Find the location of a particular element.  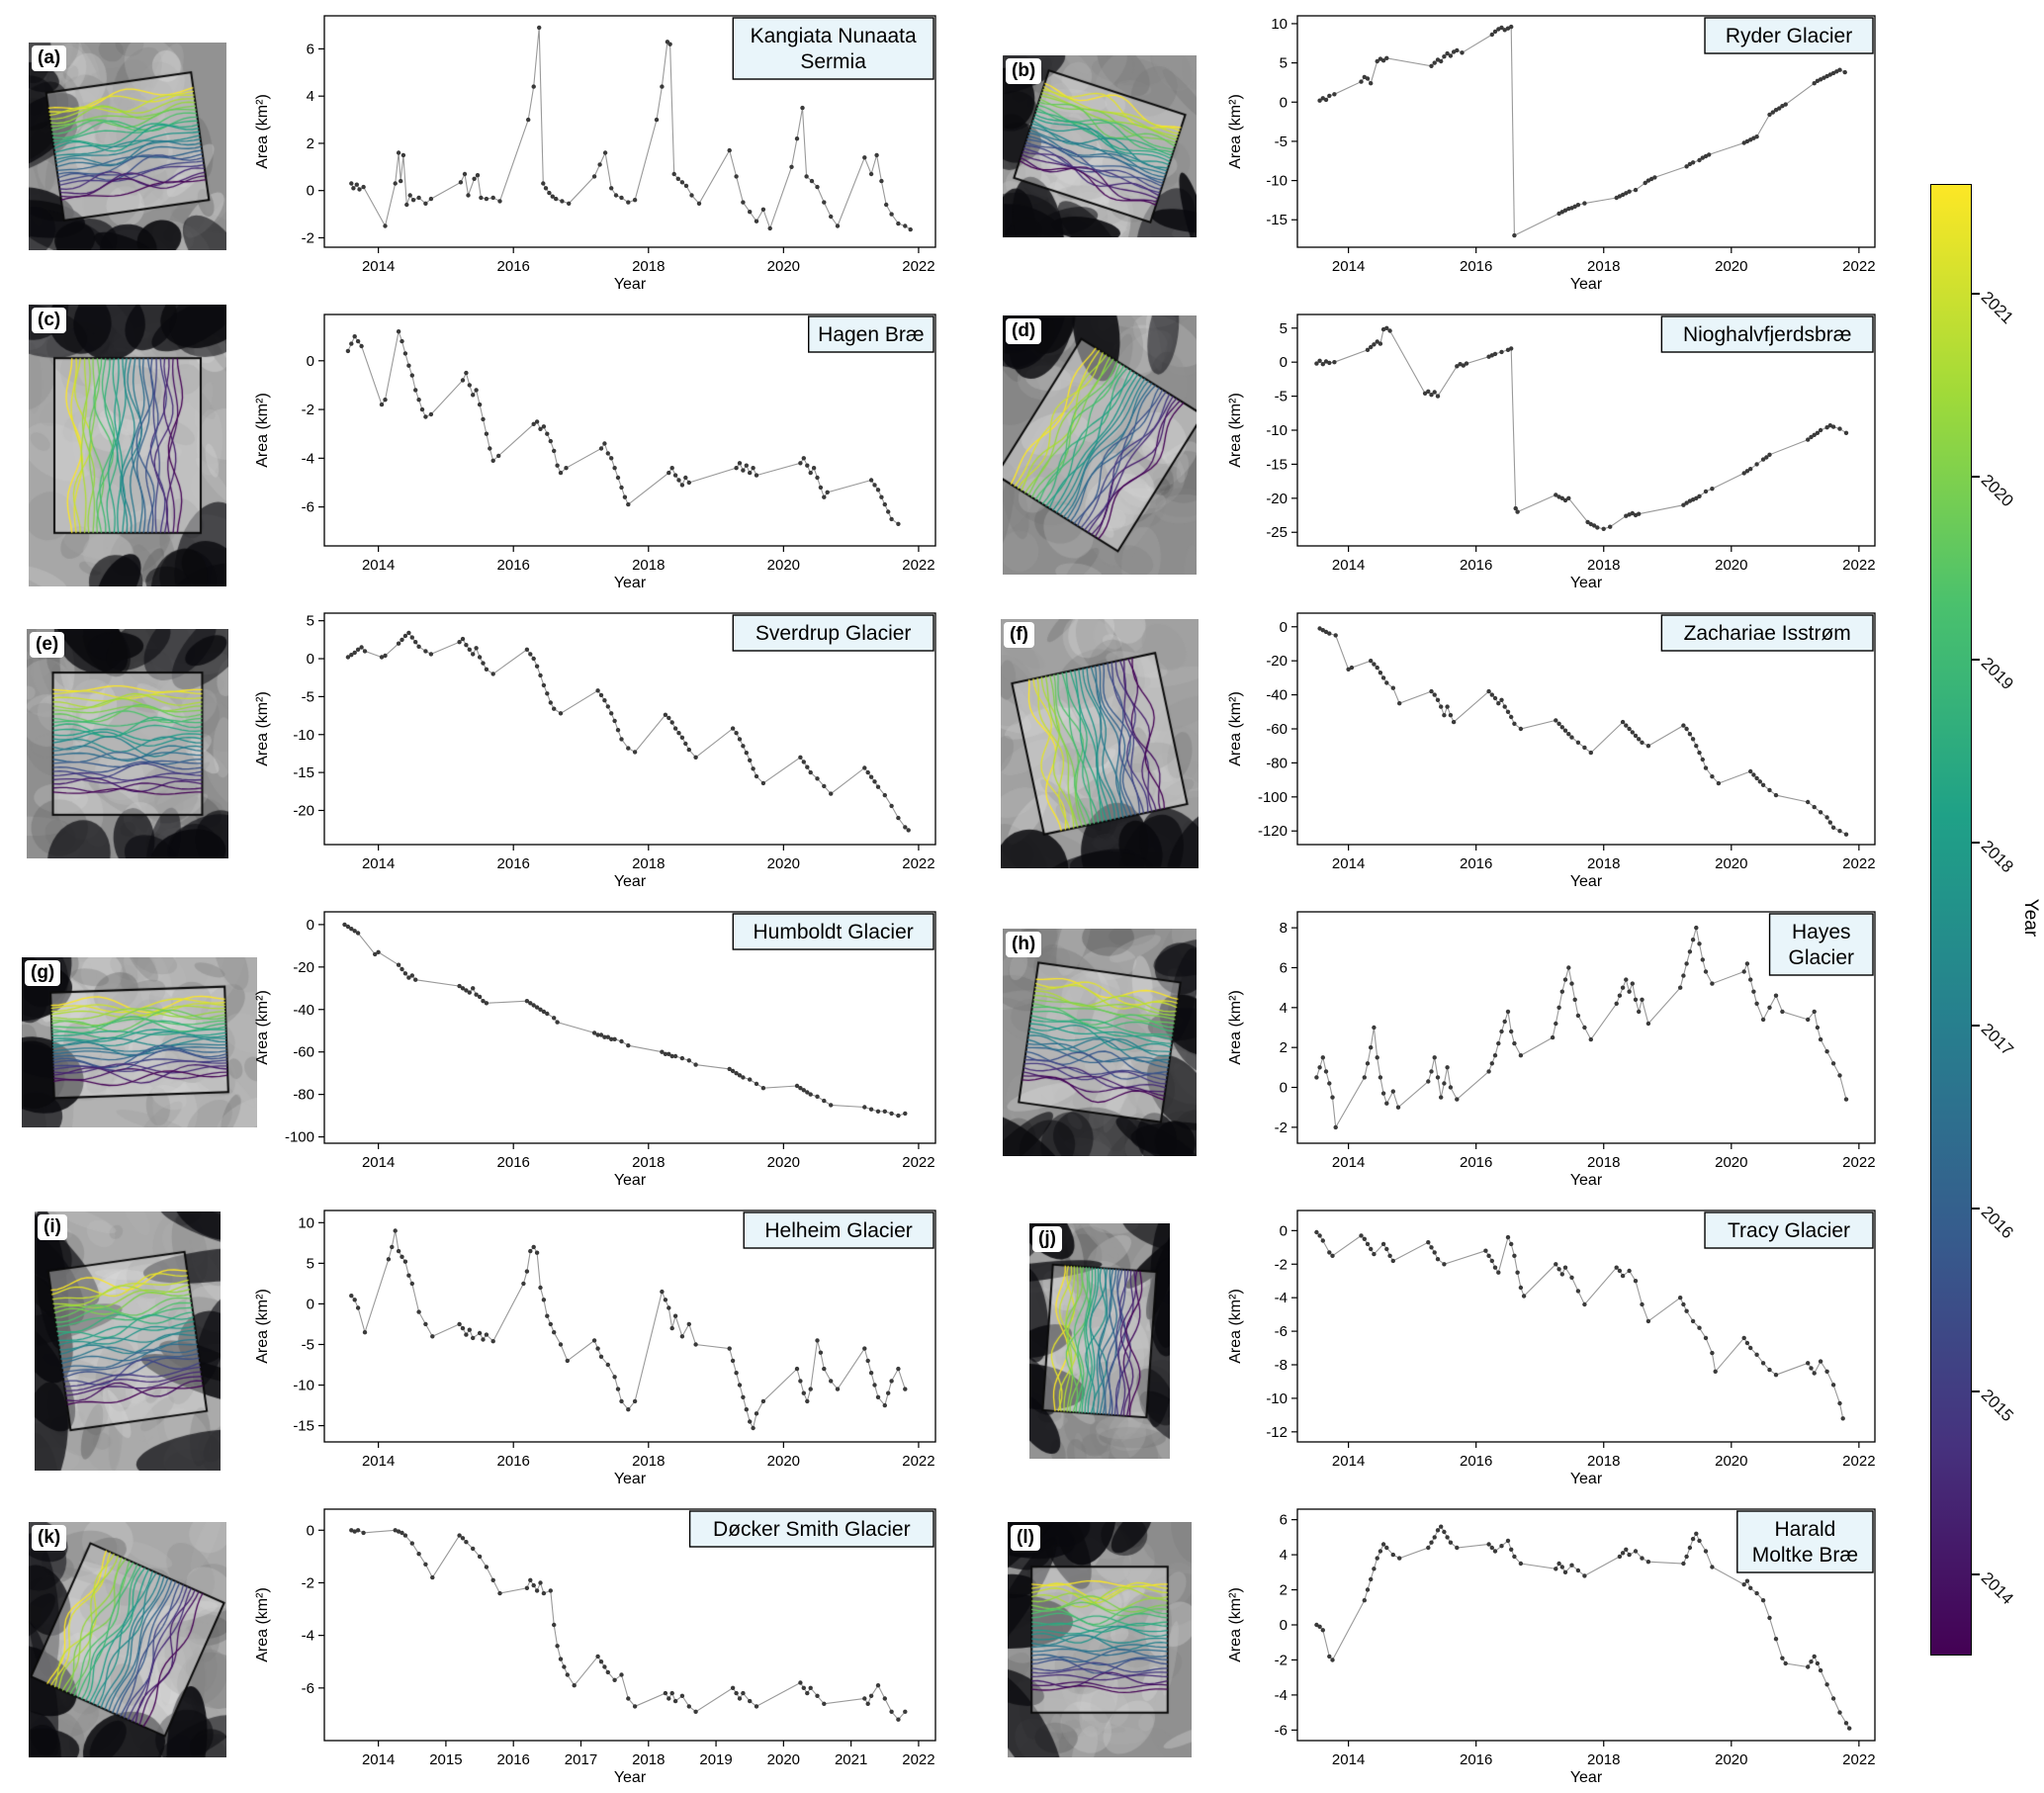

chart-title: Hayes is located at coordinates (1821, 932).